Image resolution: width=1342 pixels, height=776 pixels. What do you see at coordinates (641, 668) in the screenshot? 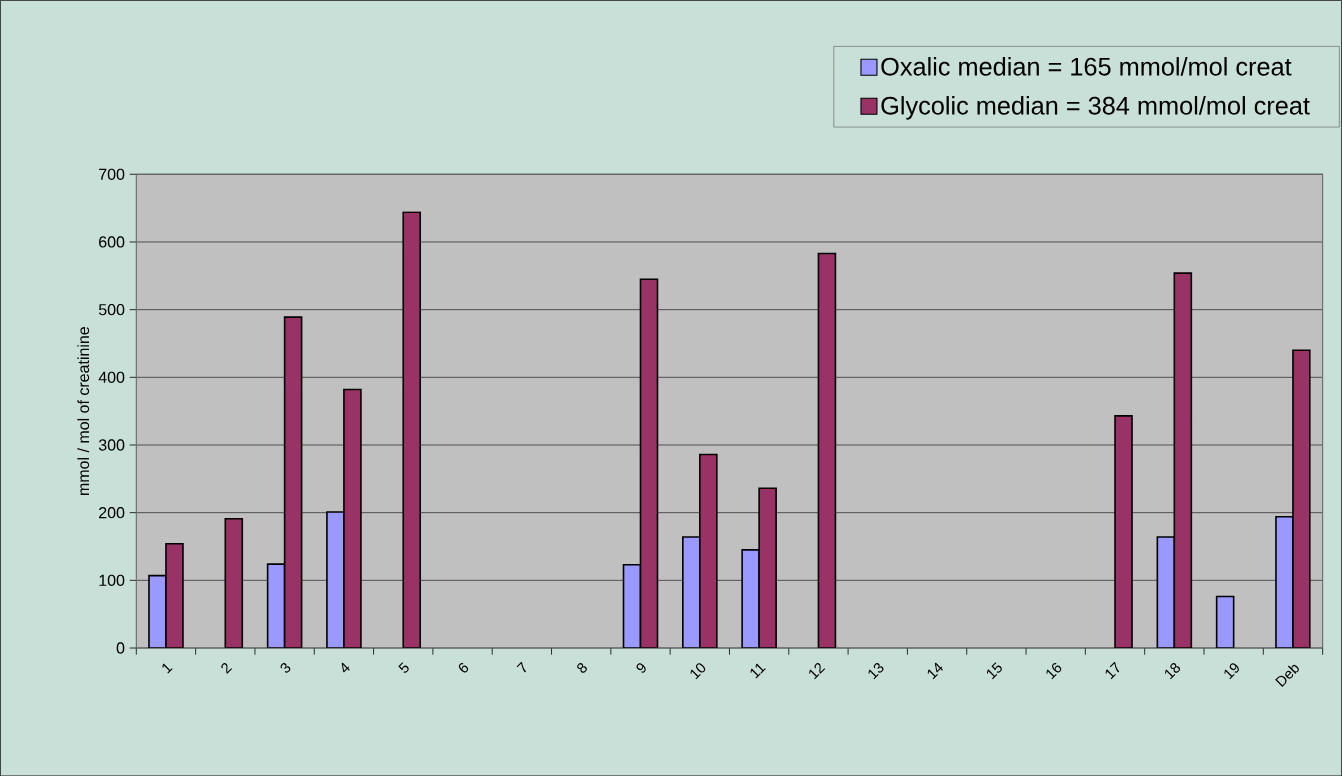
I see `x-tick-label: 9` at bounding box center [641, 668].